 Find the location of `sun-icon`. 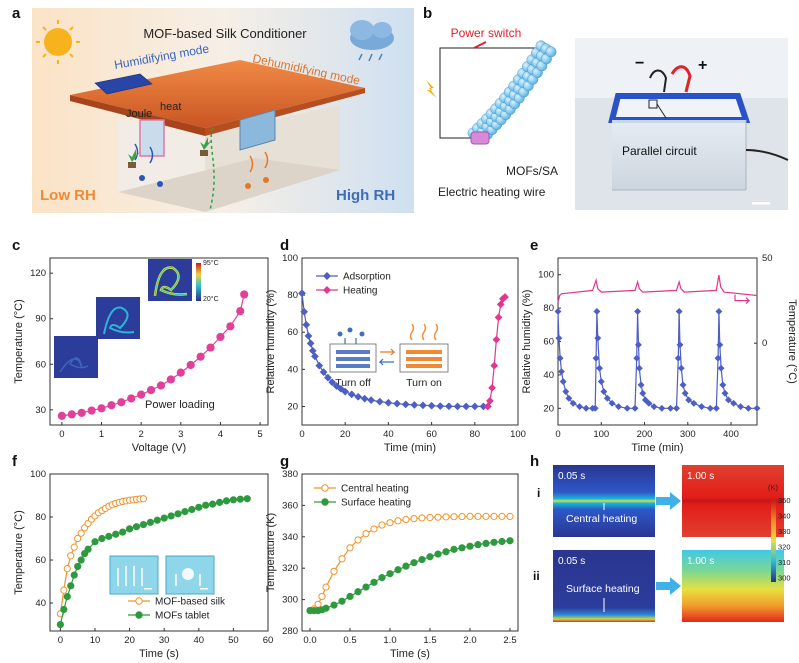

sun-icon is located at coordinates (58, 42).